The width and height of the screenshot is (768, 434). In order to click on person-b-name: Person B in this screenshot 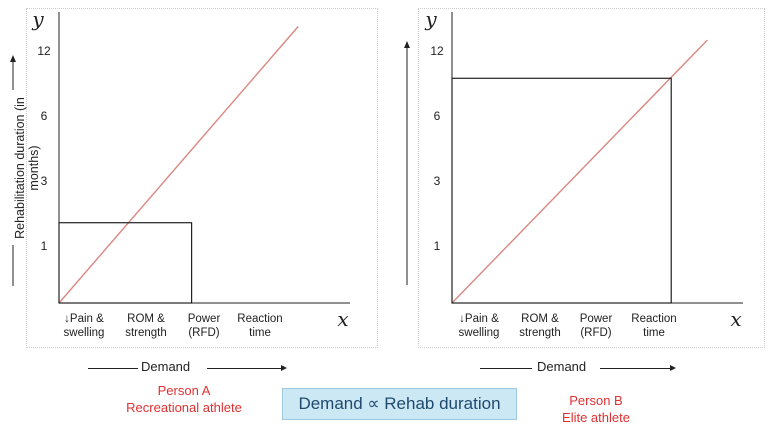, I will do `click(596, 400)`.